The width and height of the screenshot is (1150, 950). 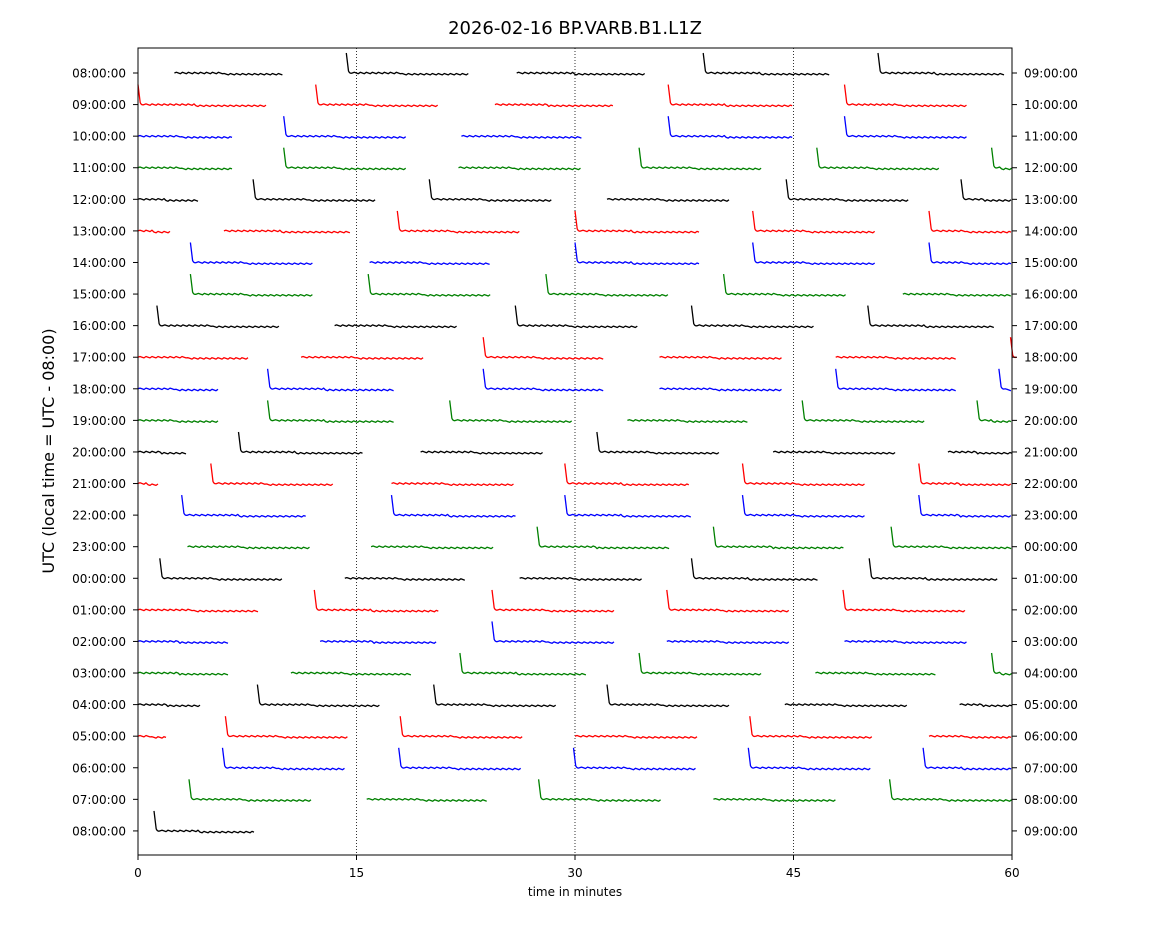 What do you see at coordinates (1011, 873) in the screenshot?
I see `x-tick-label-60: 60` at bounding box center [1011, 873].